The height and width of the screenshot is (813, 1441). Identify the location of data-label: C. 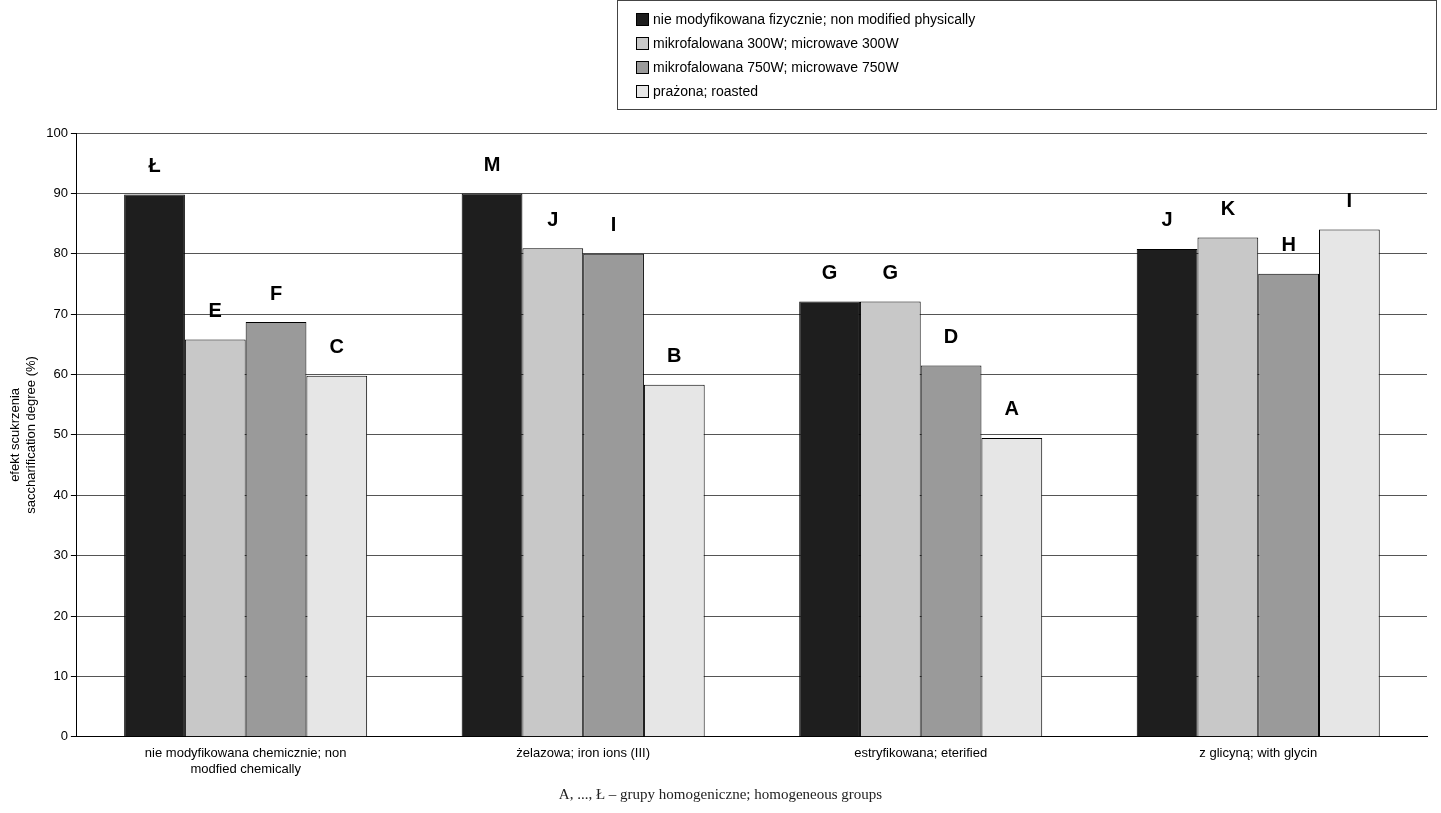
(337, 346).